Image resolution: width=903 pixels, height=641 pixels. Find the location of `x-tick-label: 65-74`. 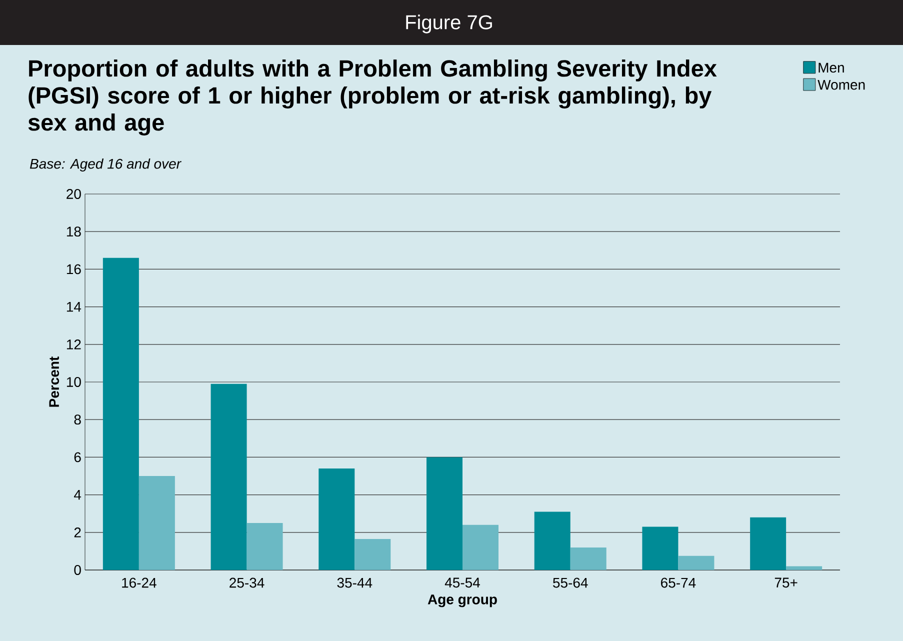

x-tick-label: 65-74 is located at coordinates (678, 583).